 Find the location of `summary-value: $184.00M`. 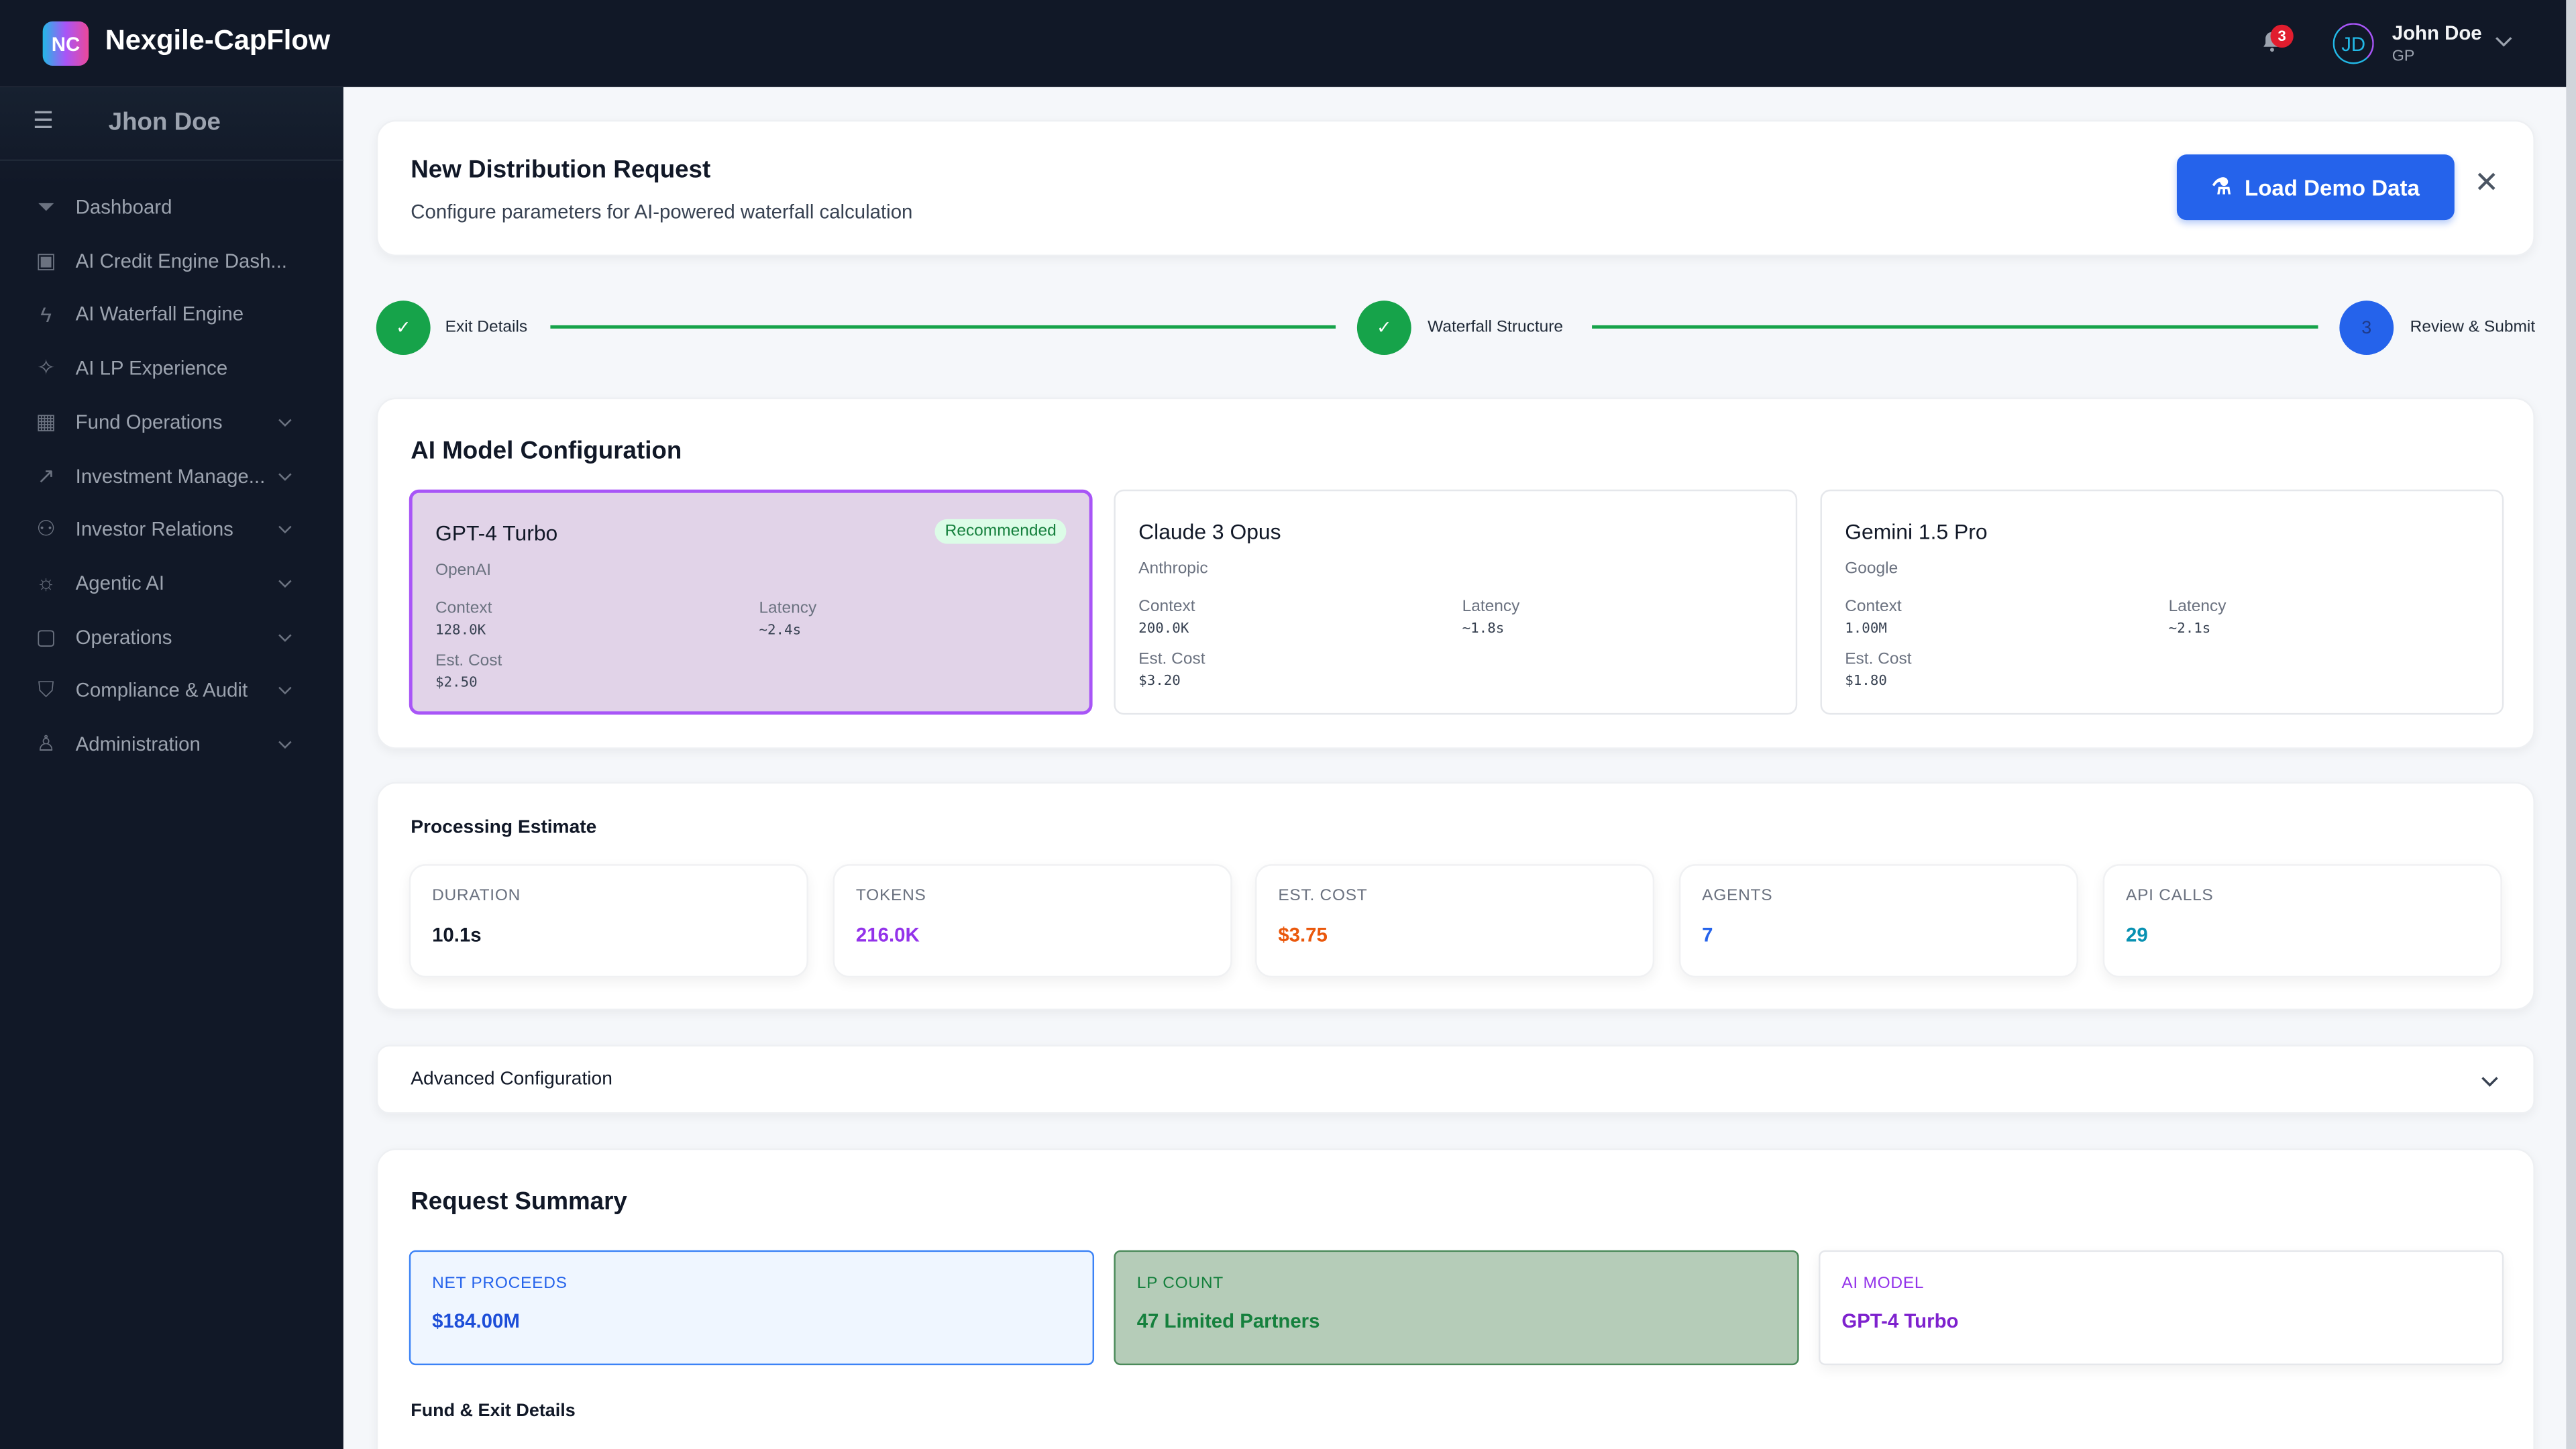

summary-value: $184.00M is located at coordinates (476, 1321).